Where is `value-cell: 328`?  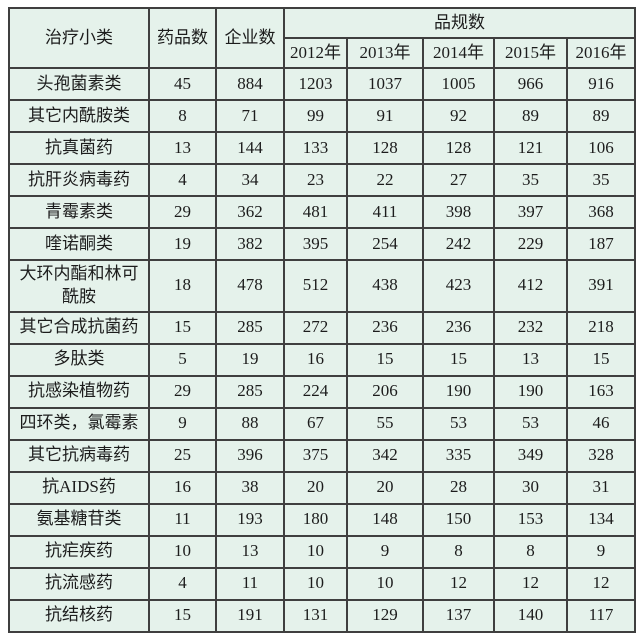
value-cell: 328 is located at coordinates (601, 455).